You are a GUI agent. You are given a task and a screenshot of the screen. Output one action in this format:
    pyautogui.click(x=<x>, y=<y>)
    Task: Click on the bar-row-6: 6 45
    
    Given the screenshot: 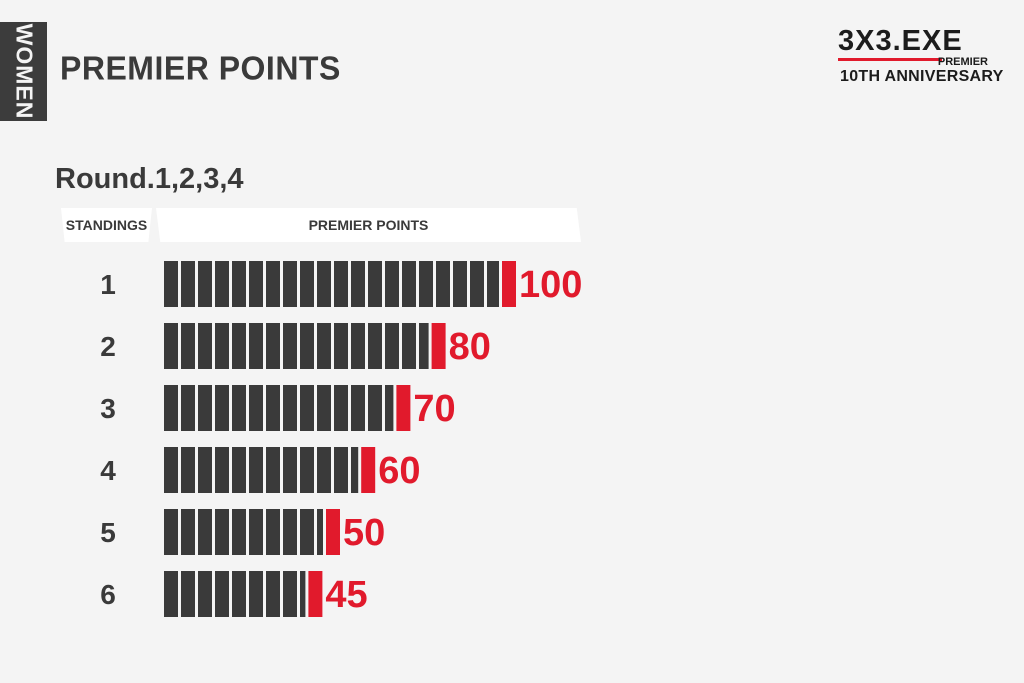 What is the action you would take?
    pyautogui.click(x=234, y=594)
    